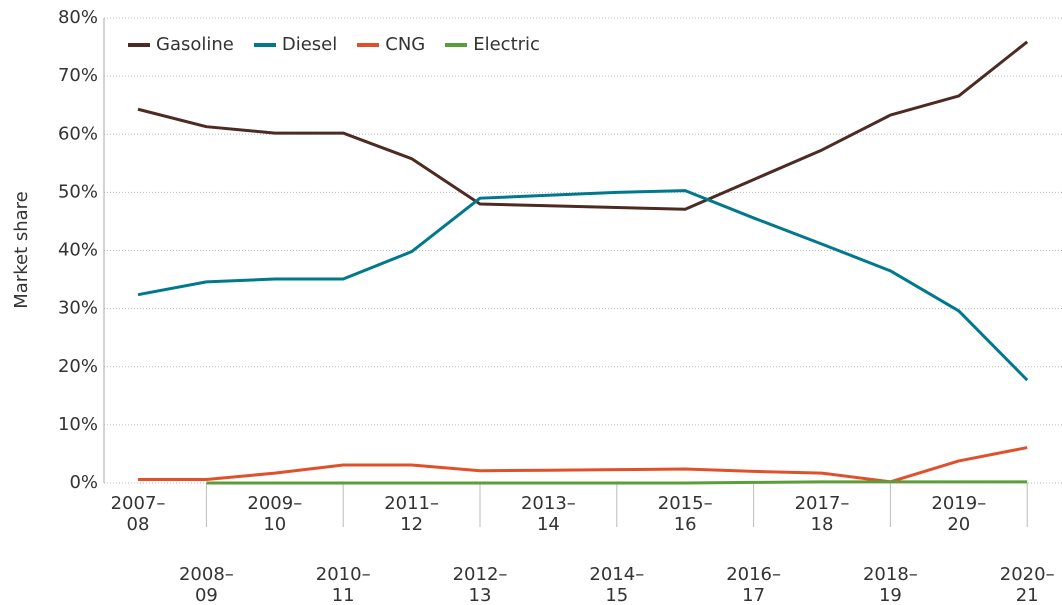  Describe the element at coordinates (206, 584) in the screenshot. I see `x-tick-label: 2008–09` at that location.